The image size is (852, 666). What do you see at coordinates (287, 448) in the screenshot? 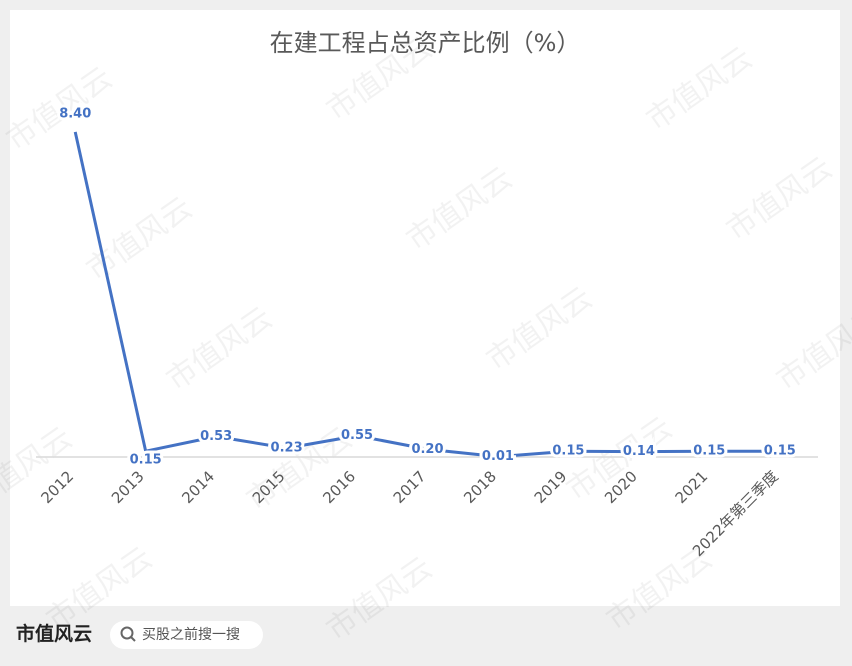
I see `data-label: 0.23` at bounding box center [287, 448].